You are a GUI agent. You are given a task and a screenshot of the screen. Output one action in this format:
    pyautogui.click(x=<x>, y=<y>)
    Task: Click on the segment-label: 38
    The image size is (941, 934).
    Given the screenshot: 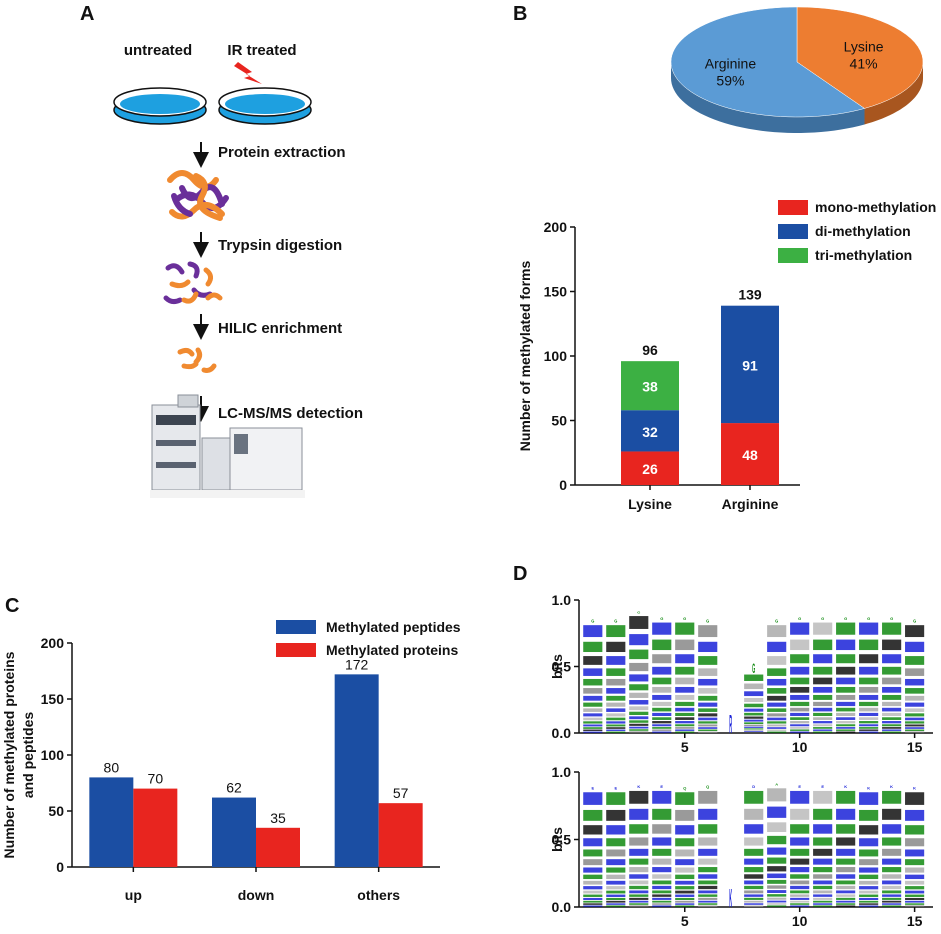 What is the action you would take?
    pyautogui.click(x=650, y=387)
    